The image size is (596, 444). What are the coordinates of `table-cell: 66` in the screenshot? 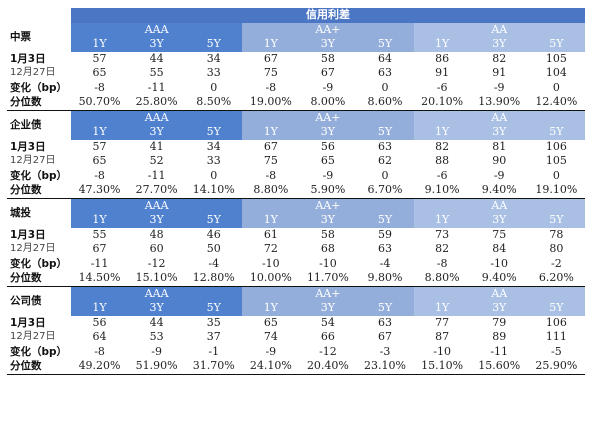 It's located at (327, 337).